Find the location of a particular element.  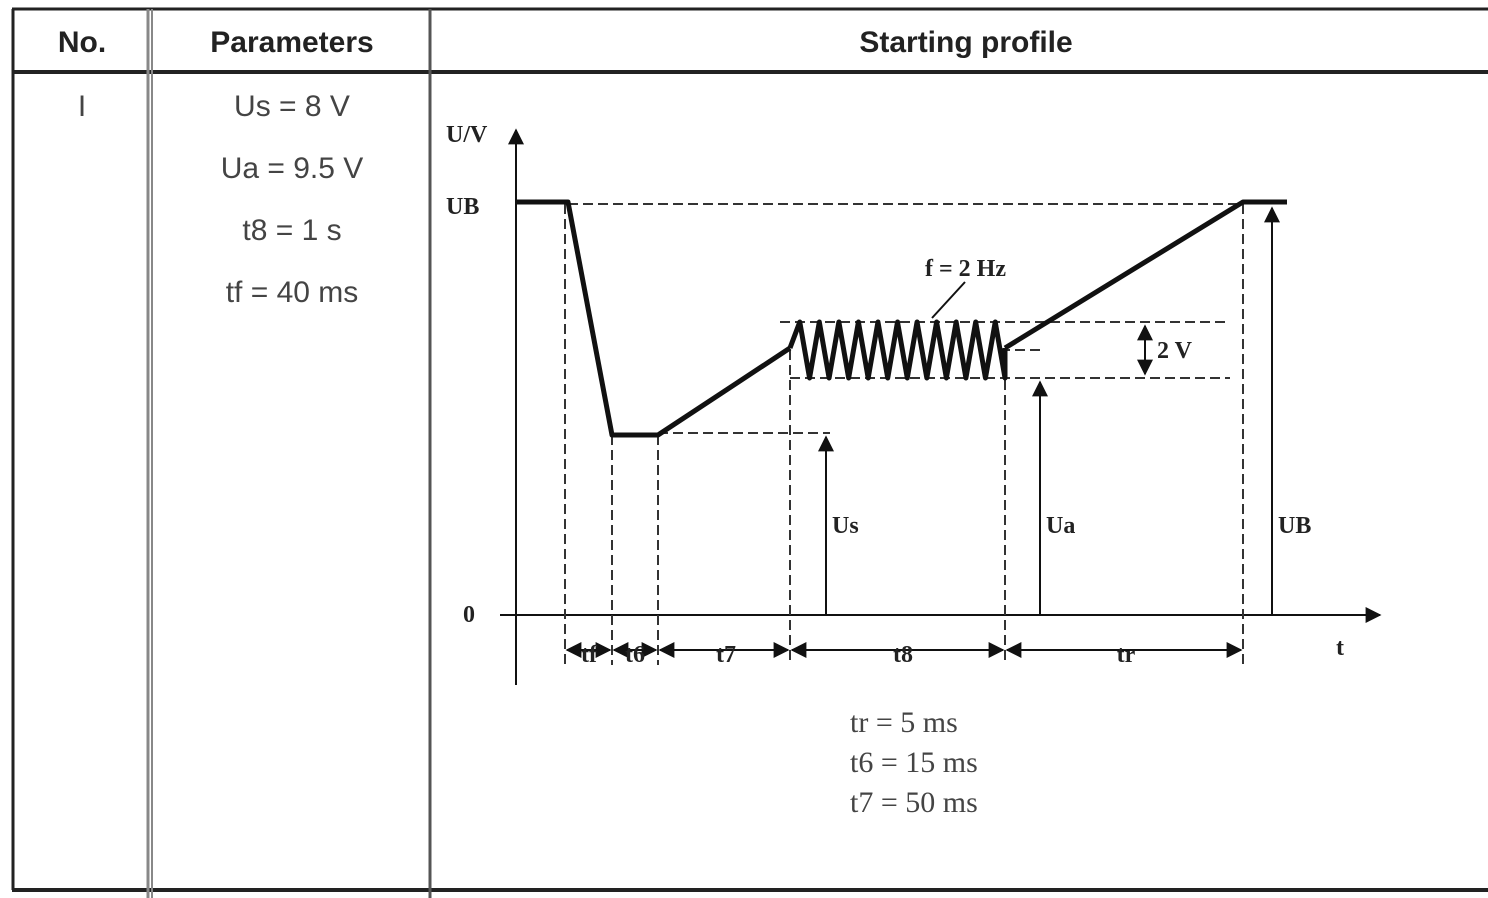

parameter: tf = 40 ms is located at coordinates (292, 292).